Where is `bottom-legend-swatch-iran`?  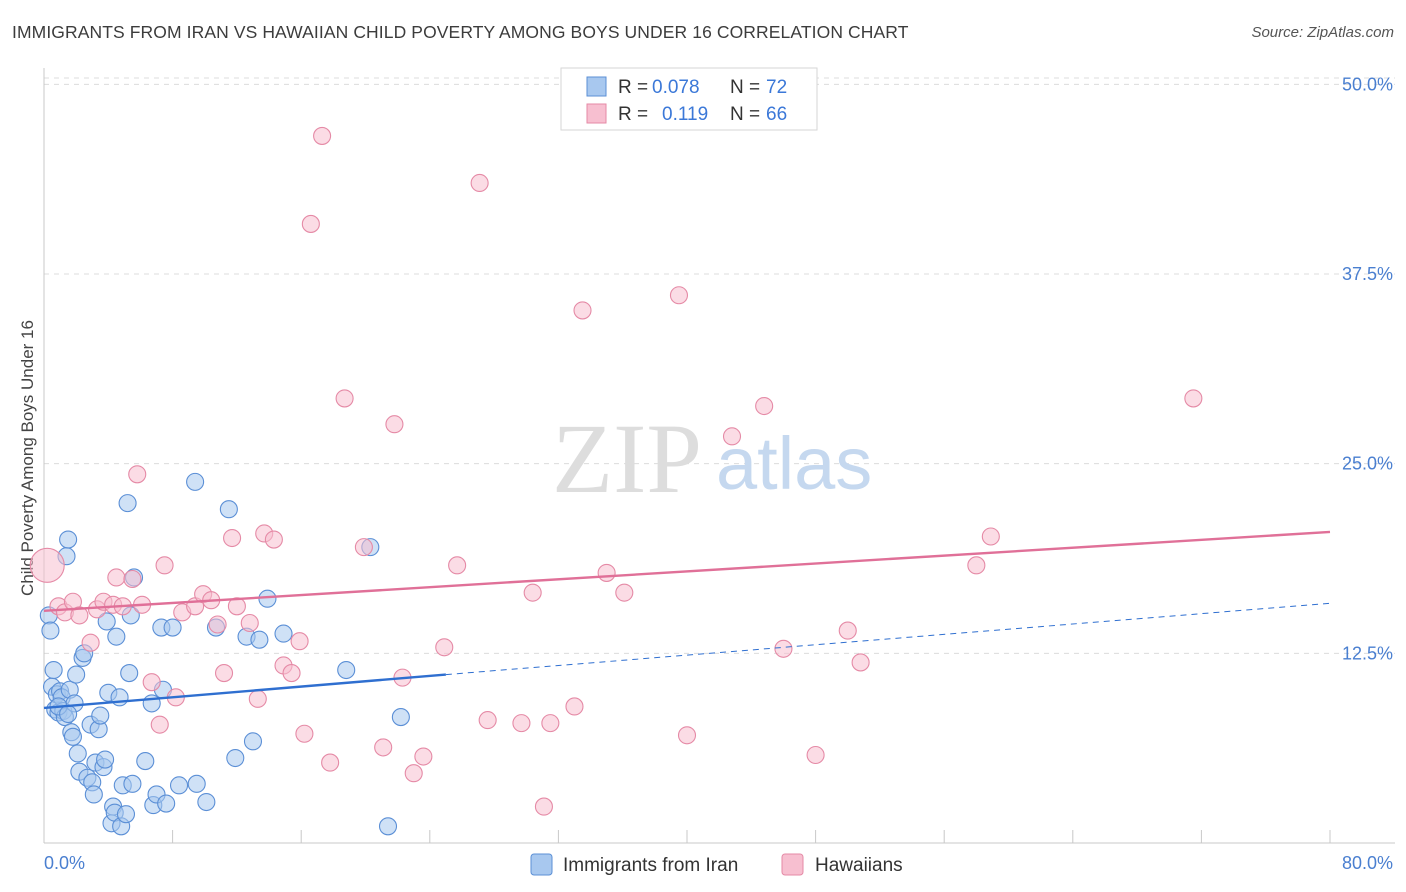
bottom-legend-swatch-iran is located at coordinates (541, 864).